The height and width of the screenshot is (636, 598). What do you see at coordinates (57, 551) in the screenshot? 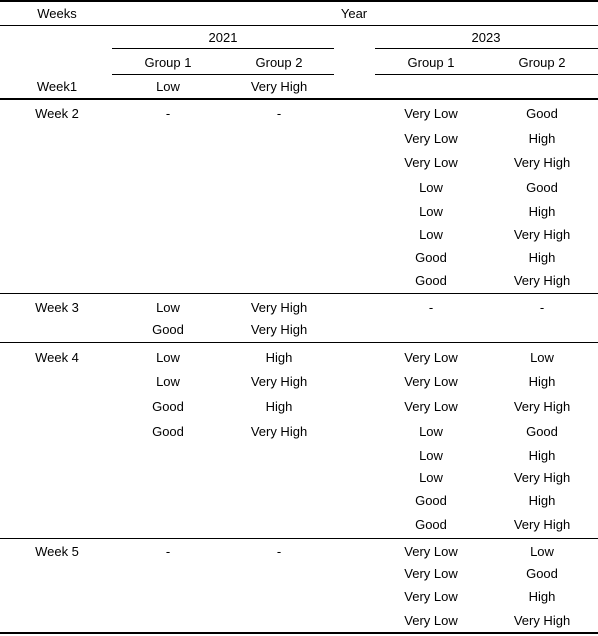
I see `week-label: Week 5` at bounding box center [57, 551].